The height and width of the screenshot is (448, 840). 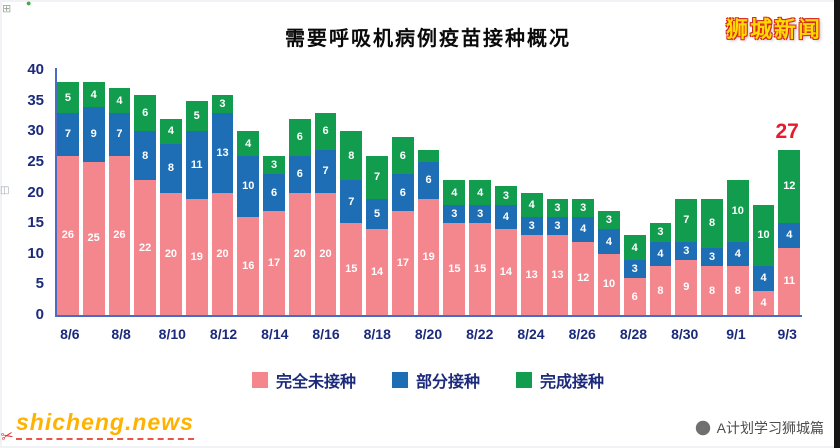 I want to click on segment-value-label: 10, so click(x=763, y=235).